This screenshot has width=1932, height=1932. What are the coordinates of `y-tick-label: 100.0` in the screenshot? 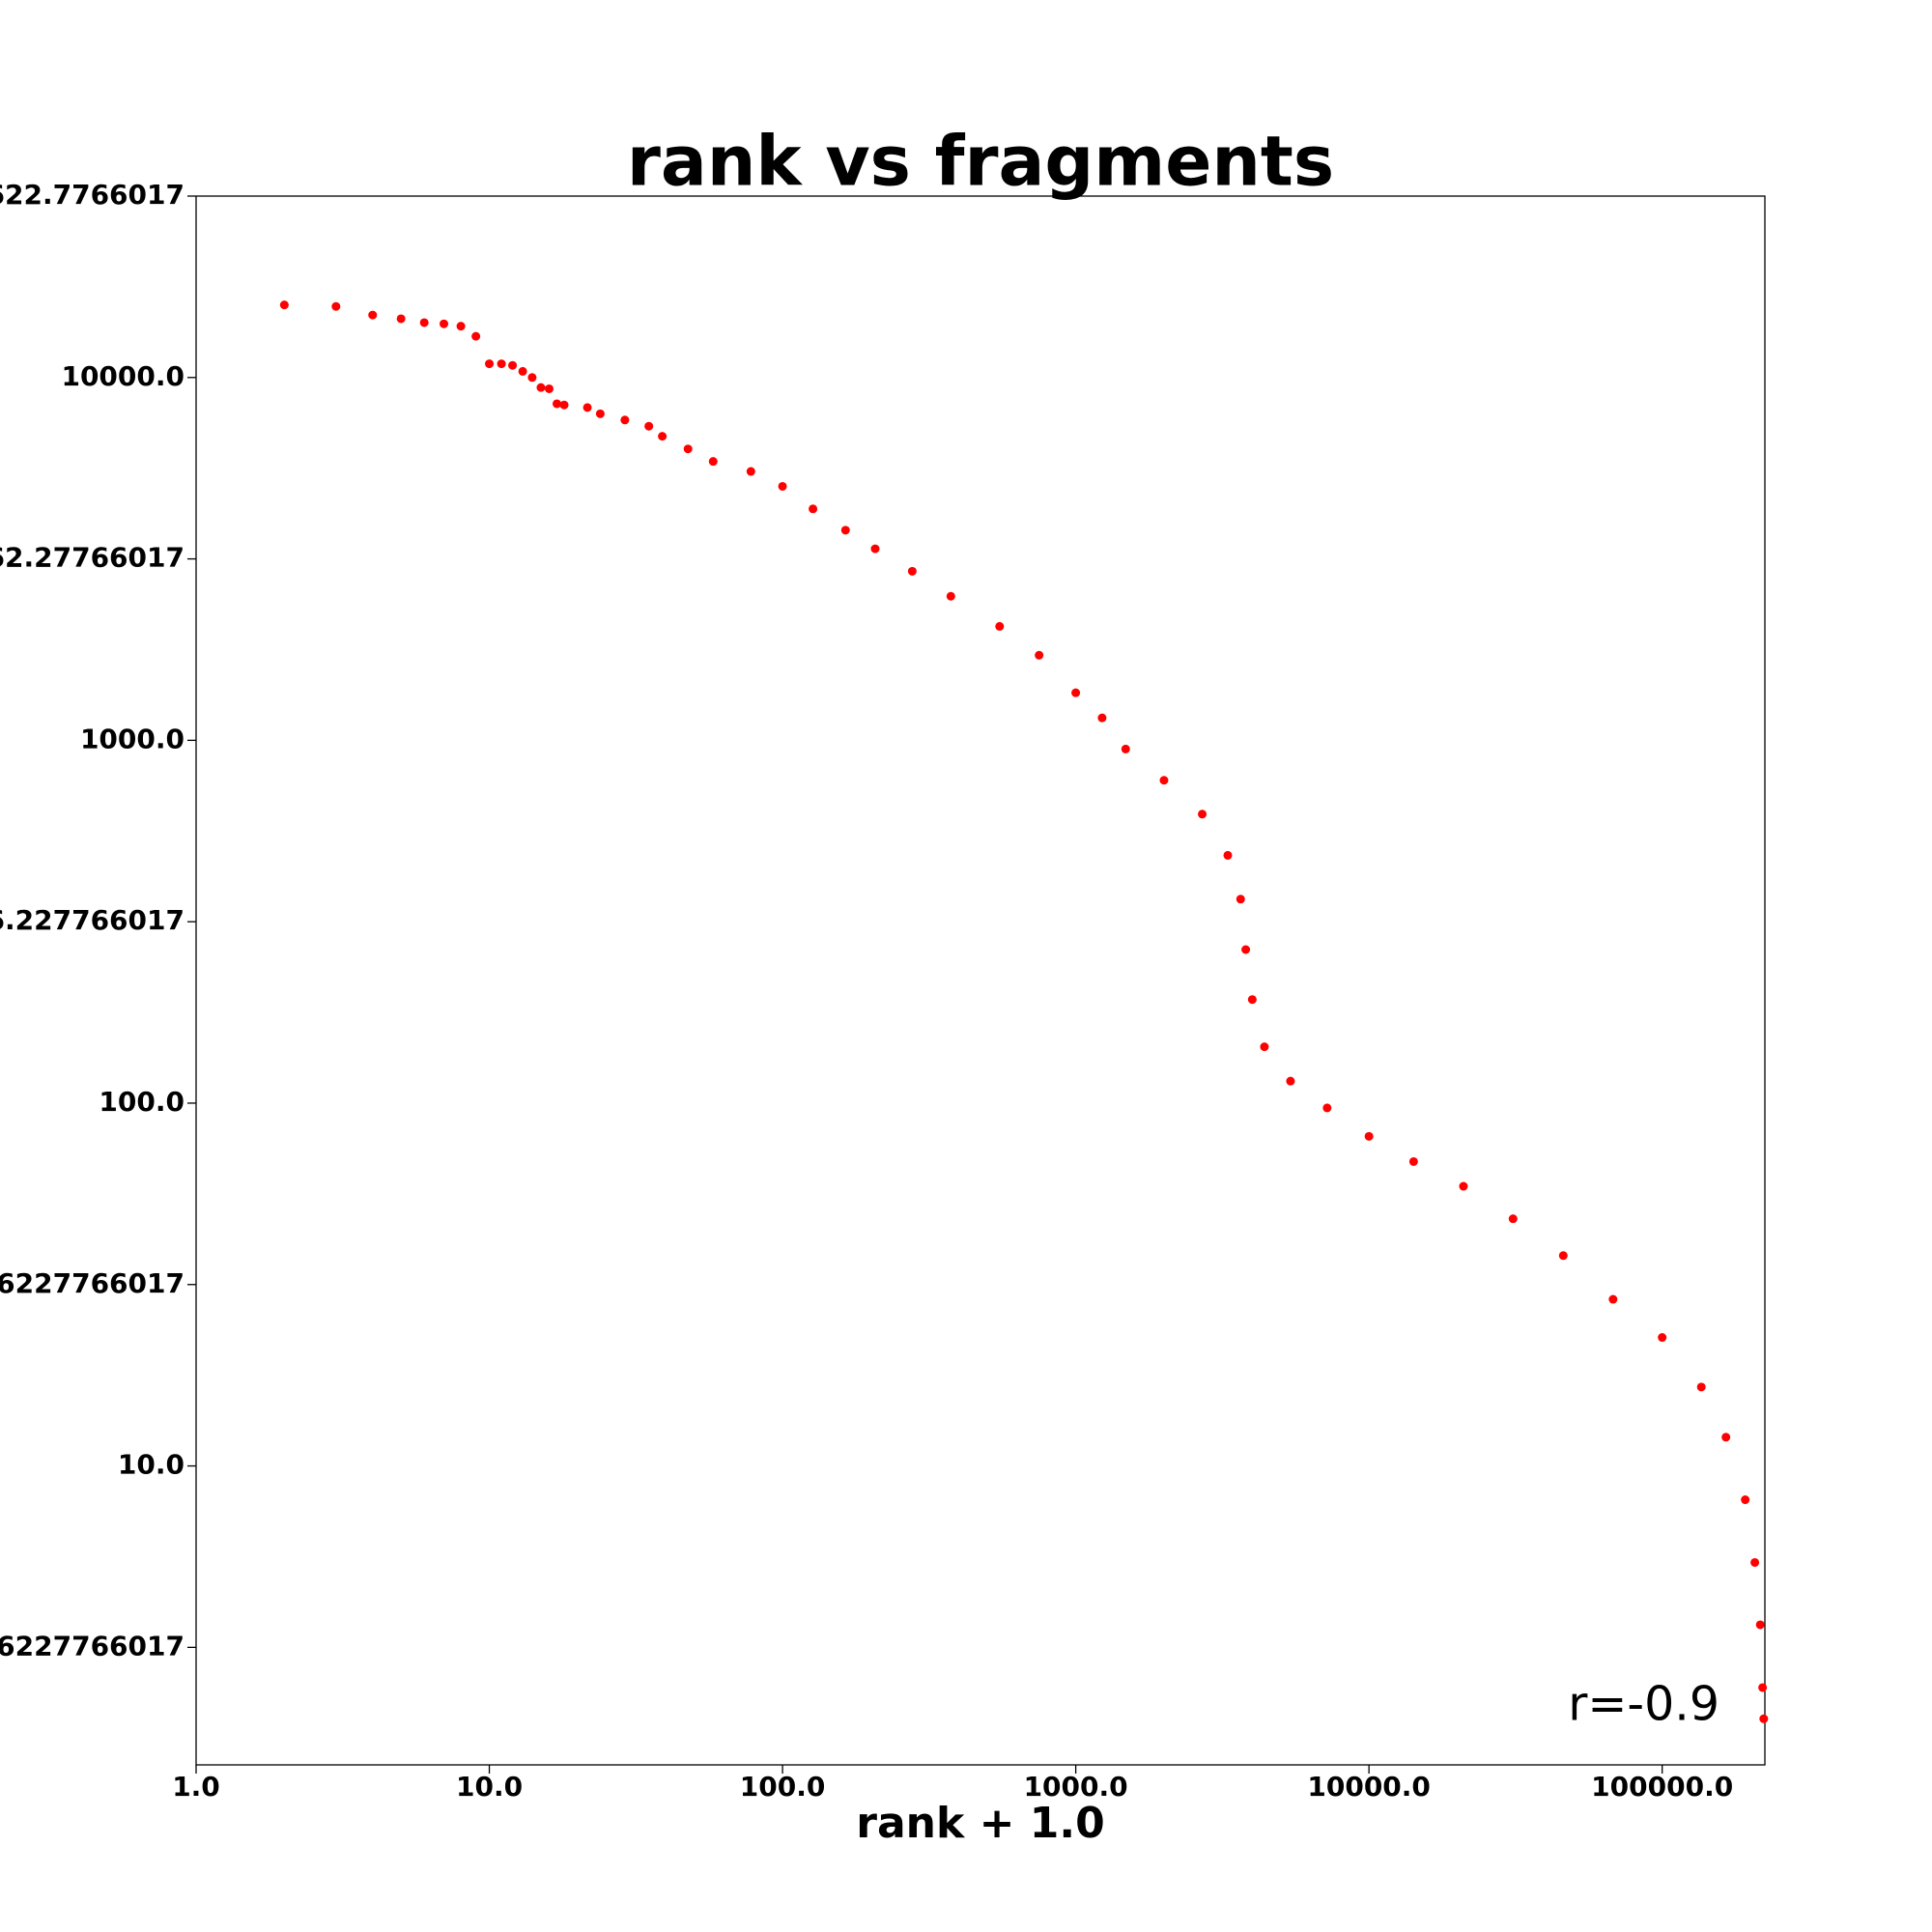 It's located at (142, 1102).